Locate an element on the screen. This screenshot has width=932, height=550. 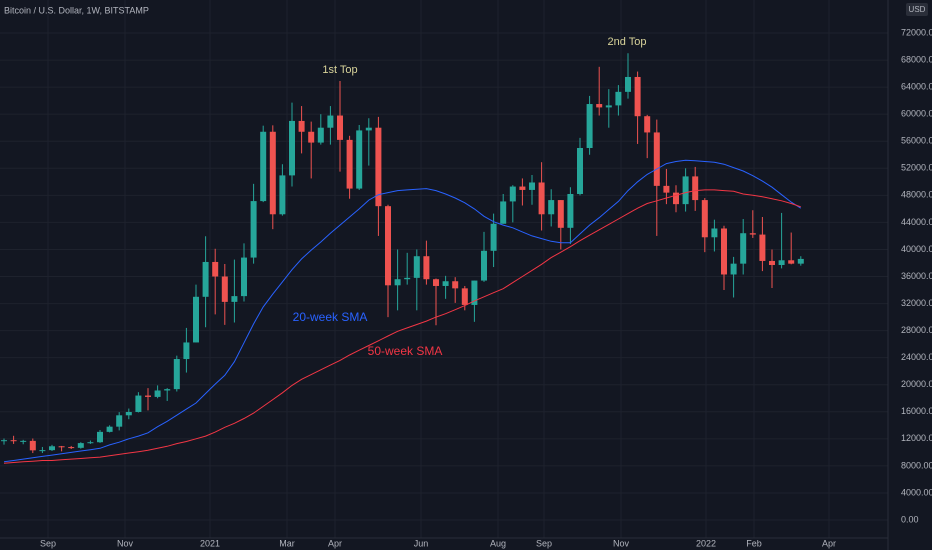
y-tick-label: 40000.00 is located at coordinates (916, 249).